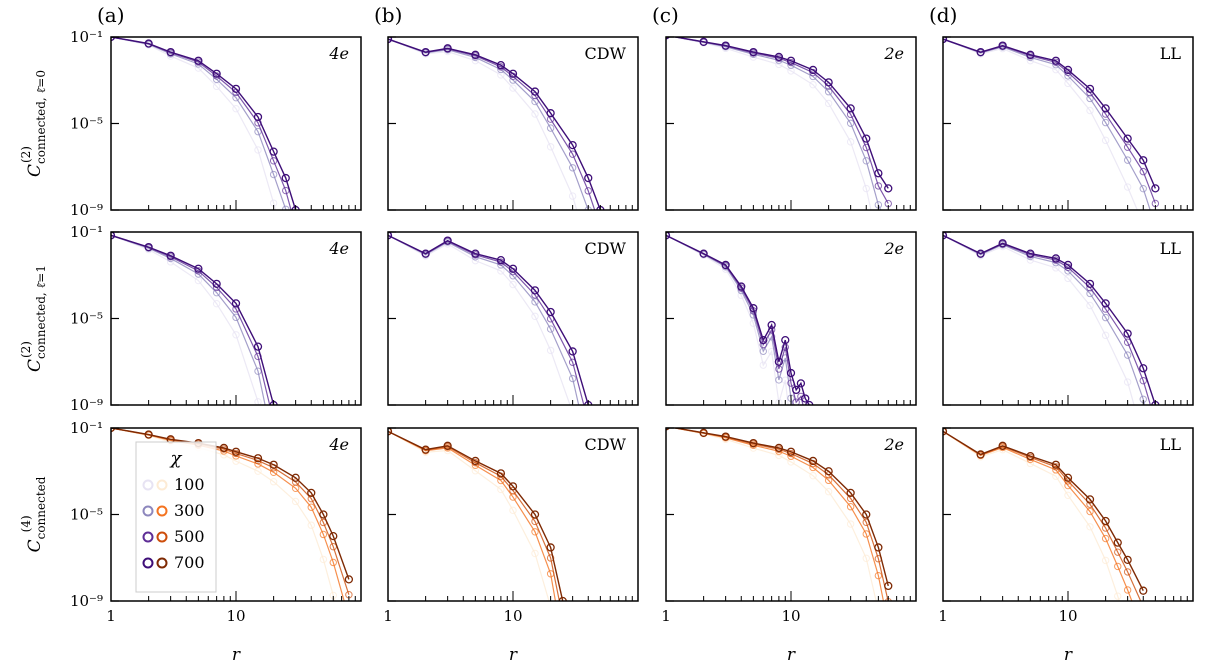 This screenshot has height=668, width=1208. What do you see at coordinates (605, 444) in the screenshot?
I see `panel-label: CDW` at bounding box center [605, 444].